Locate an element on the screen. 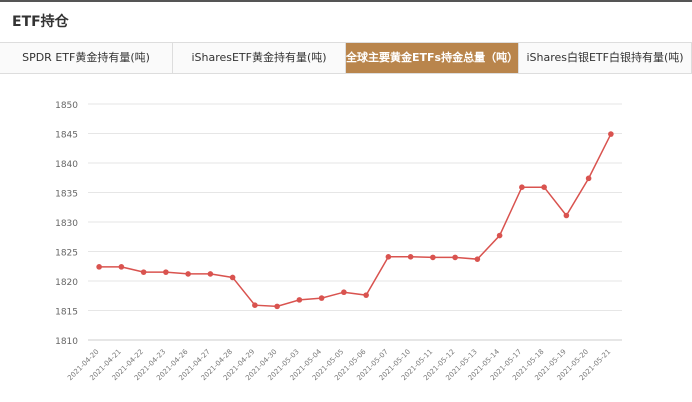 This screenshot has height=402, width=692. tab-ishares-silver: iShares白银ETF白银持有量(吨) is located at coordinates (605, 58).